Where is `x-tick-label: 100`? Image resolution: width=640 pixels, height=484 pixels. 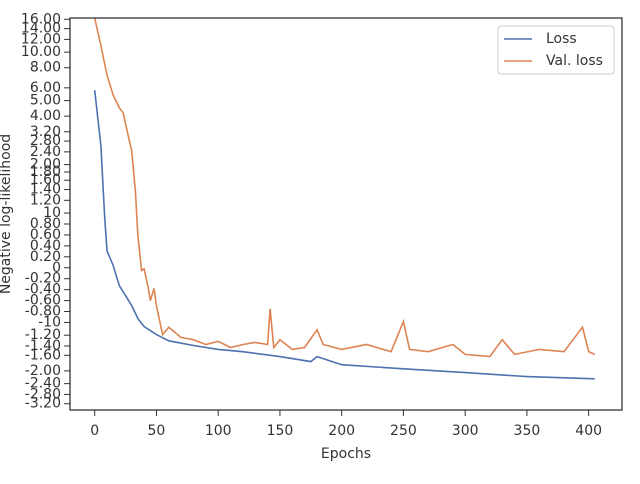 x-tick-label: 100 is located at coordinates (218, 431).